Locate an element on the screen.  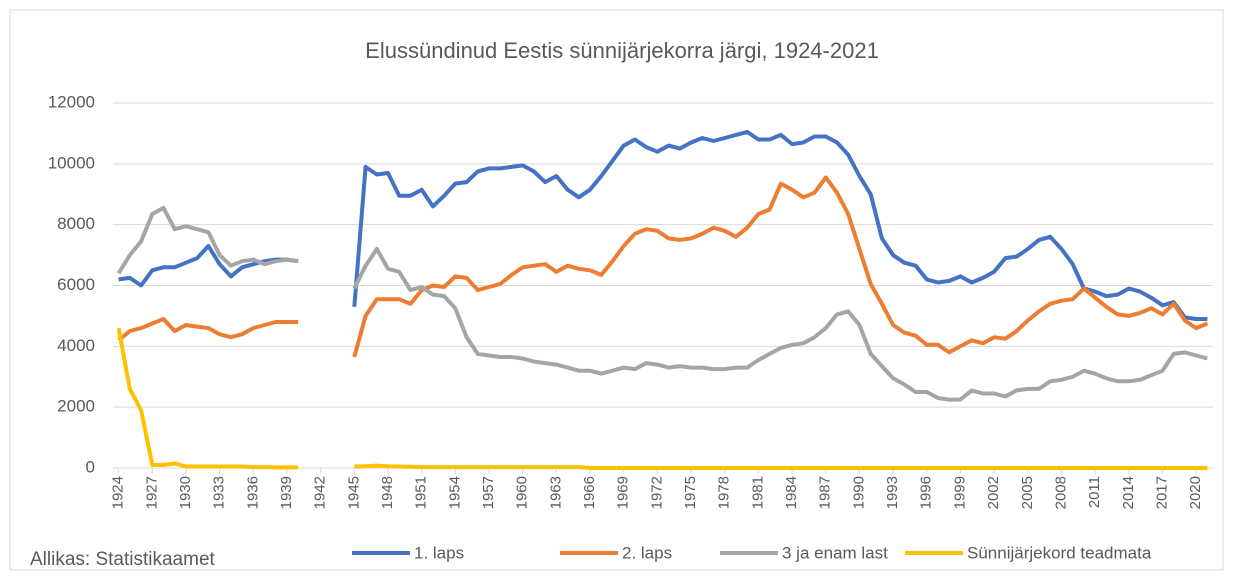
x-tick-label: 2017 is located at coordinates (1161, 492).